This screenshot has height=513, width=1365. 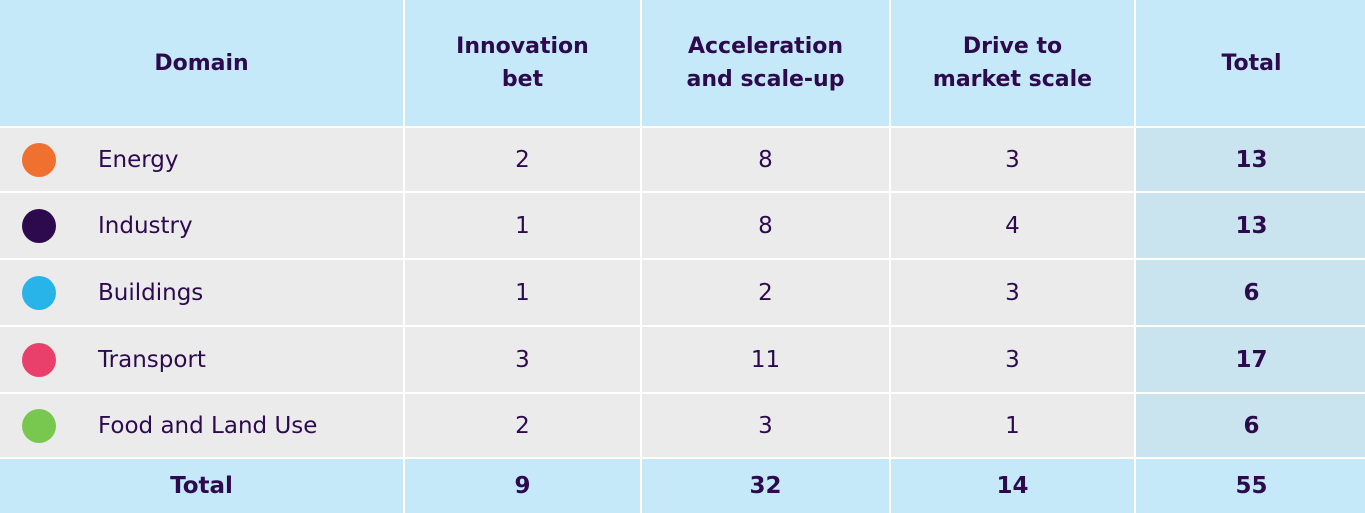 I want to click on domain-cell: Food and Land Use, so click(x=201, y=425).